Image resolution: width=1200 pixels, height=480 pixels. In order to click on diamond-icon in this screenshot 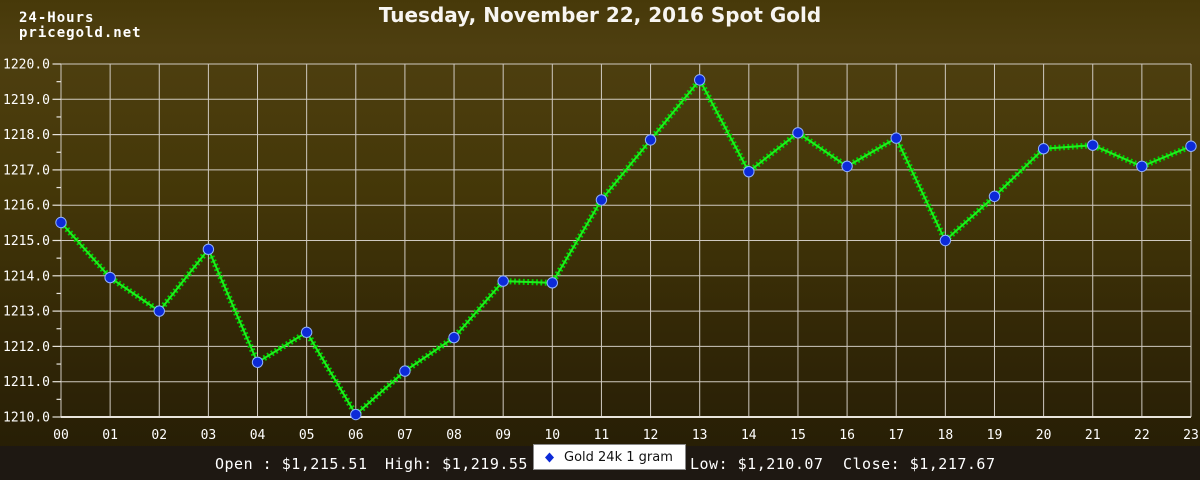, I will do `click(549, 457)`.